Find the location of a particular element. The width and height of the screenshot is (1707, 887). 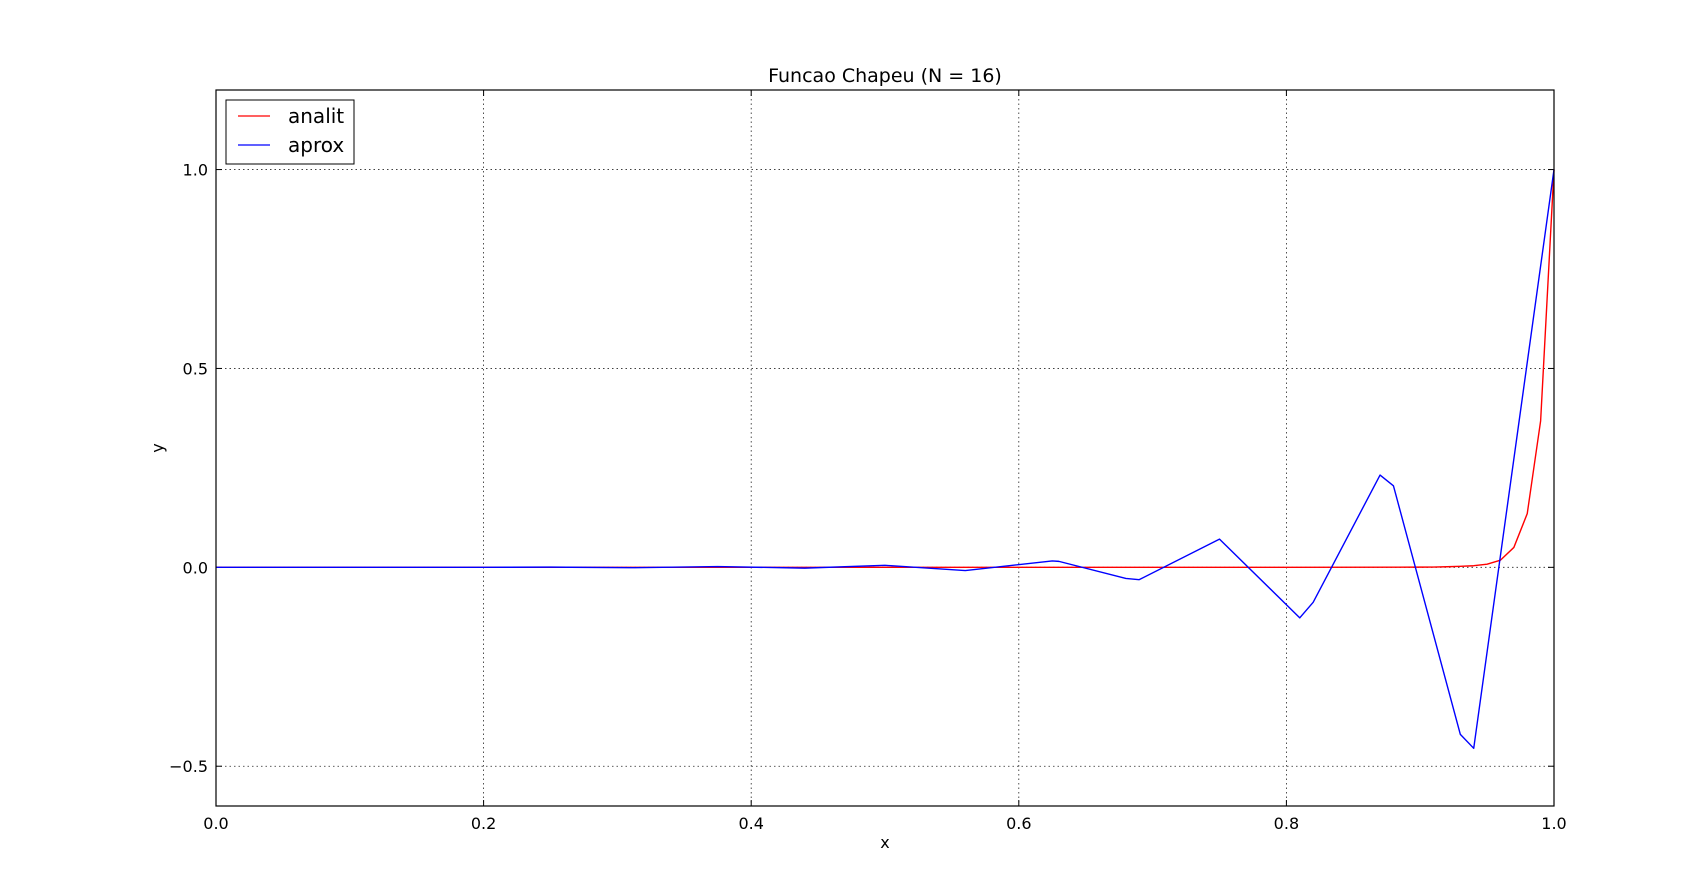

x-tick-label: 1.0 is located at coordinates (1553, 823).